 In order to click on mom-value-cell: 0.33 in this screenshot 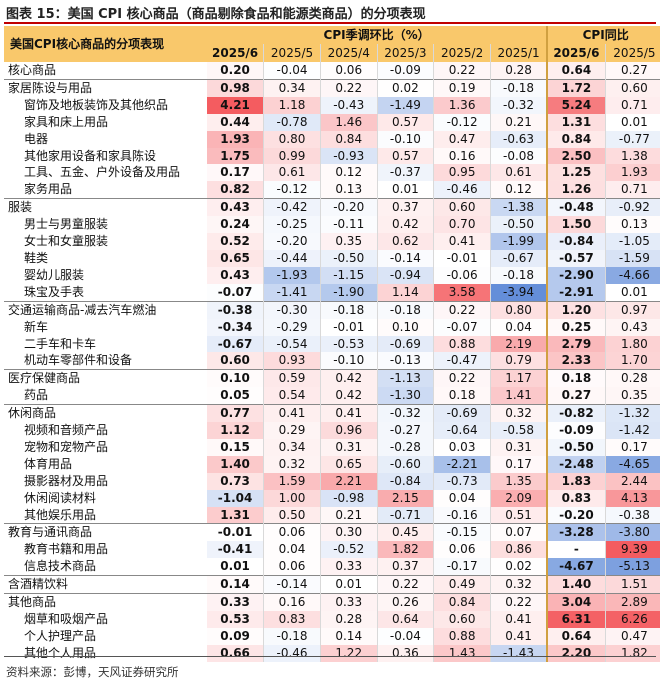, I will do `click(348, 567)`.